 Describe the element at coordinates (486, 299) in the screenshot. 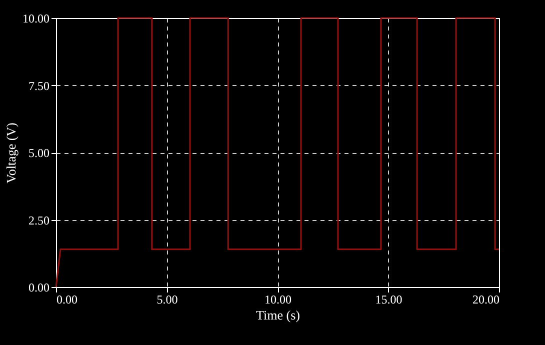

I see `x-tick-label: 20.00` at that location.